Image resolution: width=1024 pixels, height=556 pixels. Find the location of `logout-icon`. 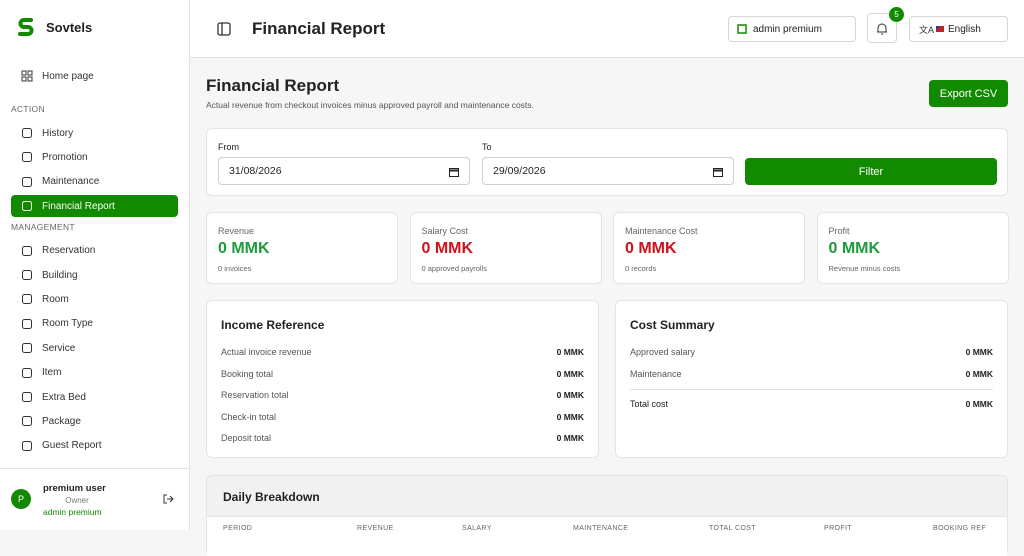

logout-icon is located at coordinates (168, 499).